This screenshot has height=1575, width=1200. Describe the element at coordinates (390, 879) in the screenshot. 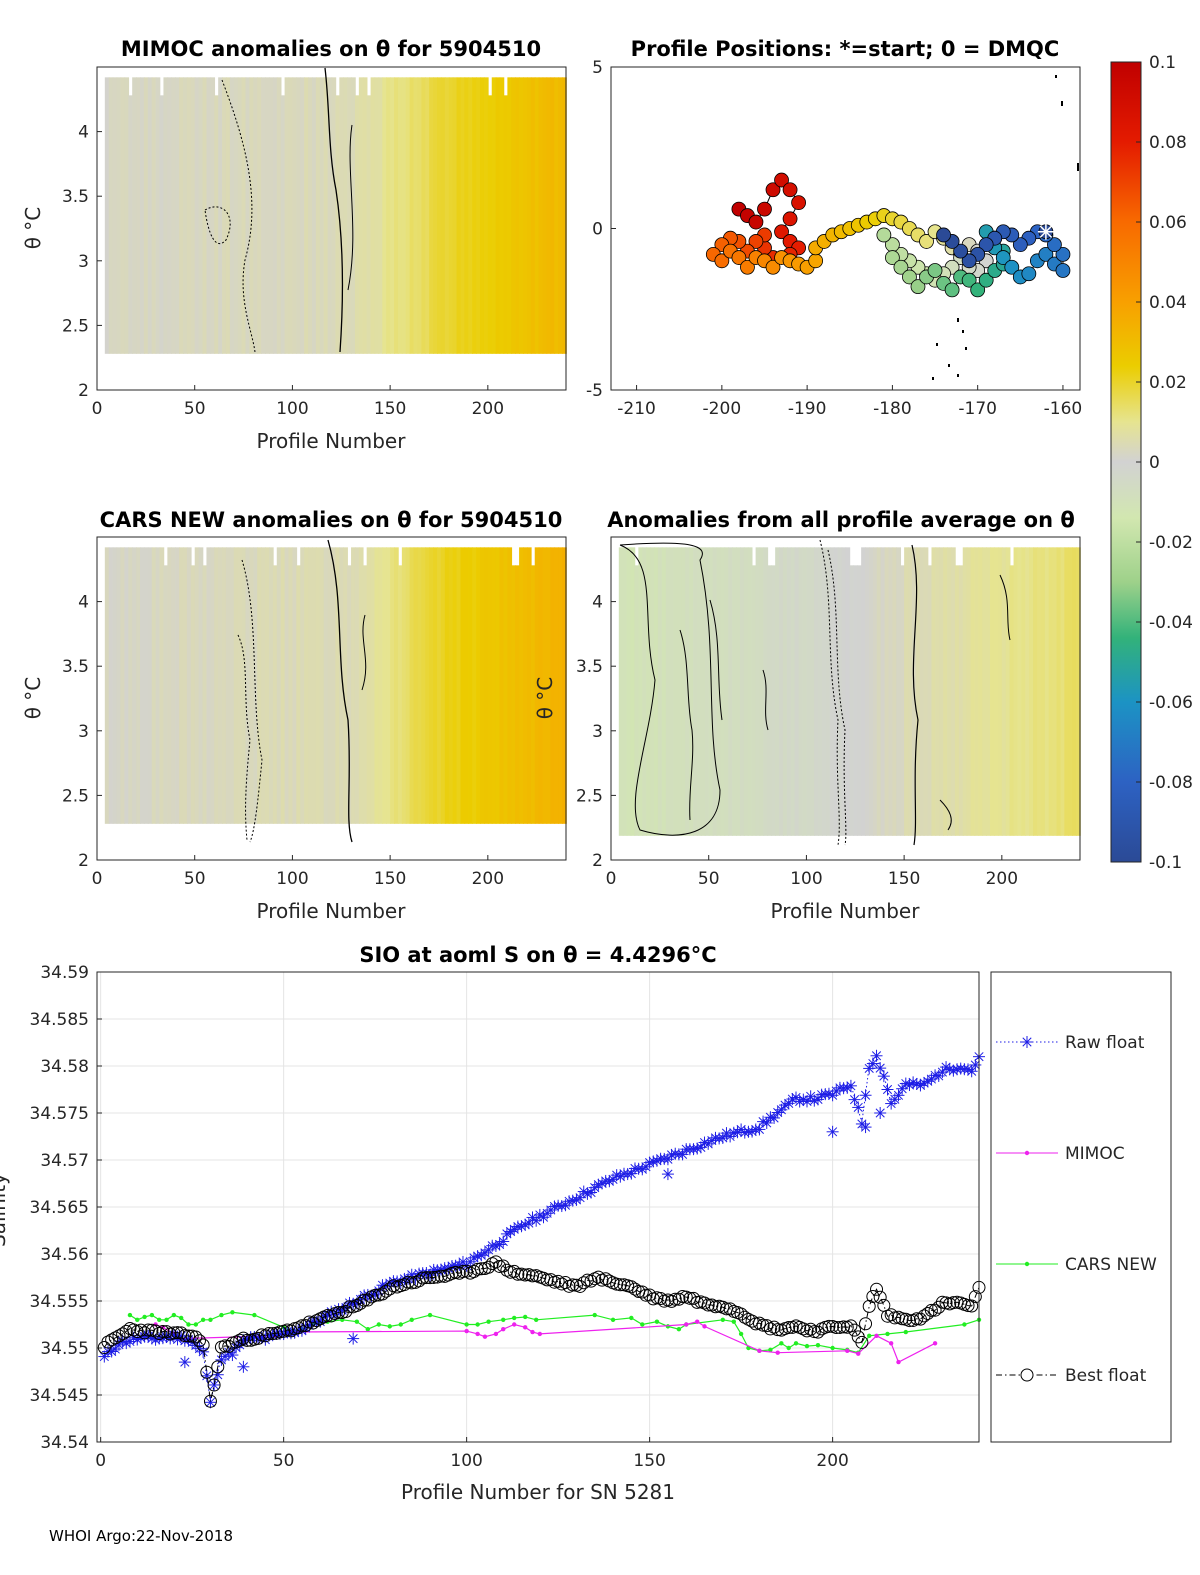

I see `x-tick-label: 150` at that location.